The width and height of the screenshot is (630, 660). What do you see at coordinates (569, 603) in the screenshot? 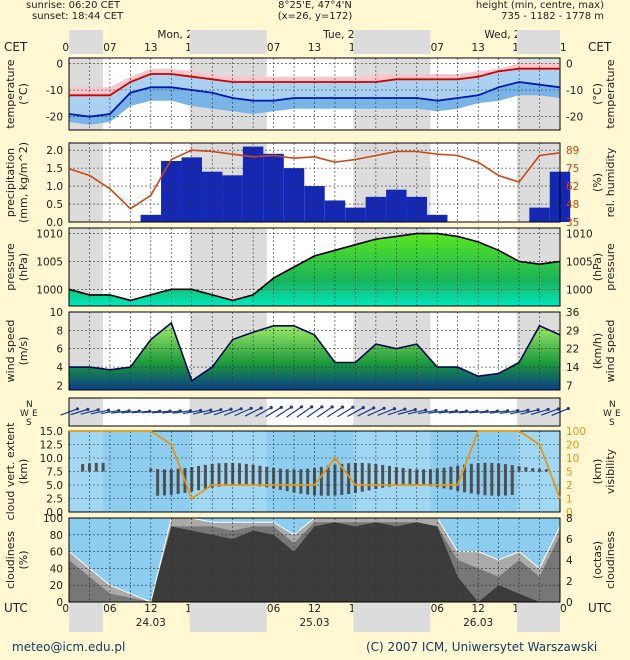
I see `cloudiness-octas-y2tick: 0` at bounding box center [569, 603].